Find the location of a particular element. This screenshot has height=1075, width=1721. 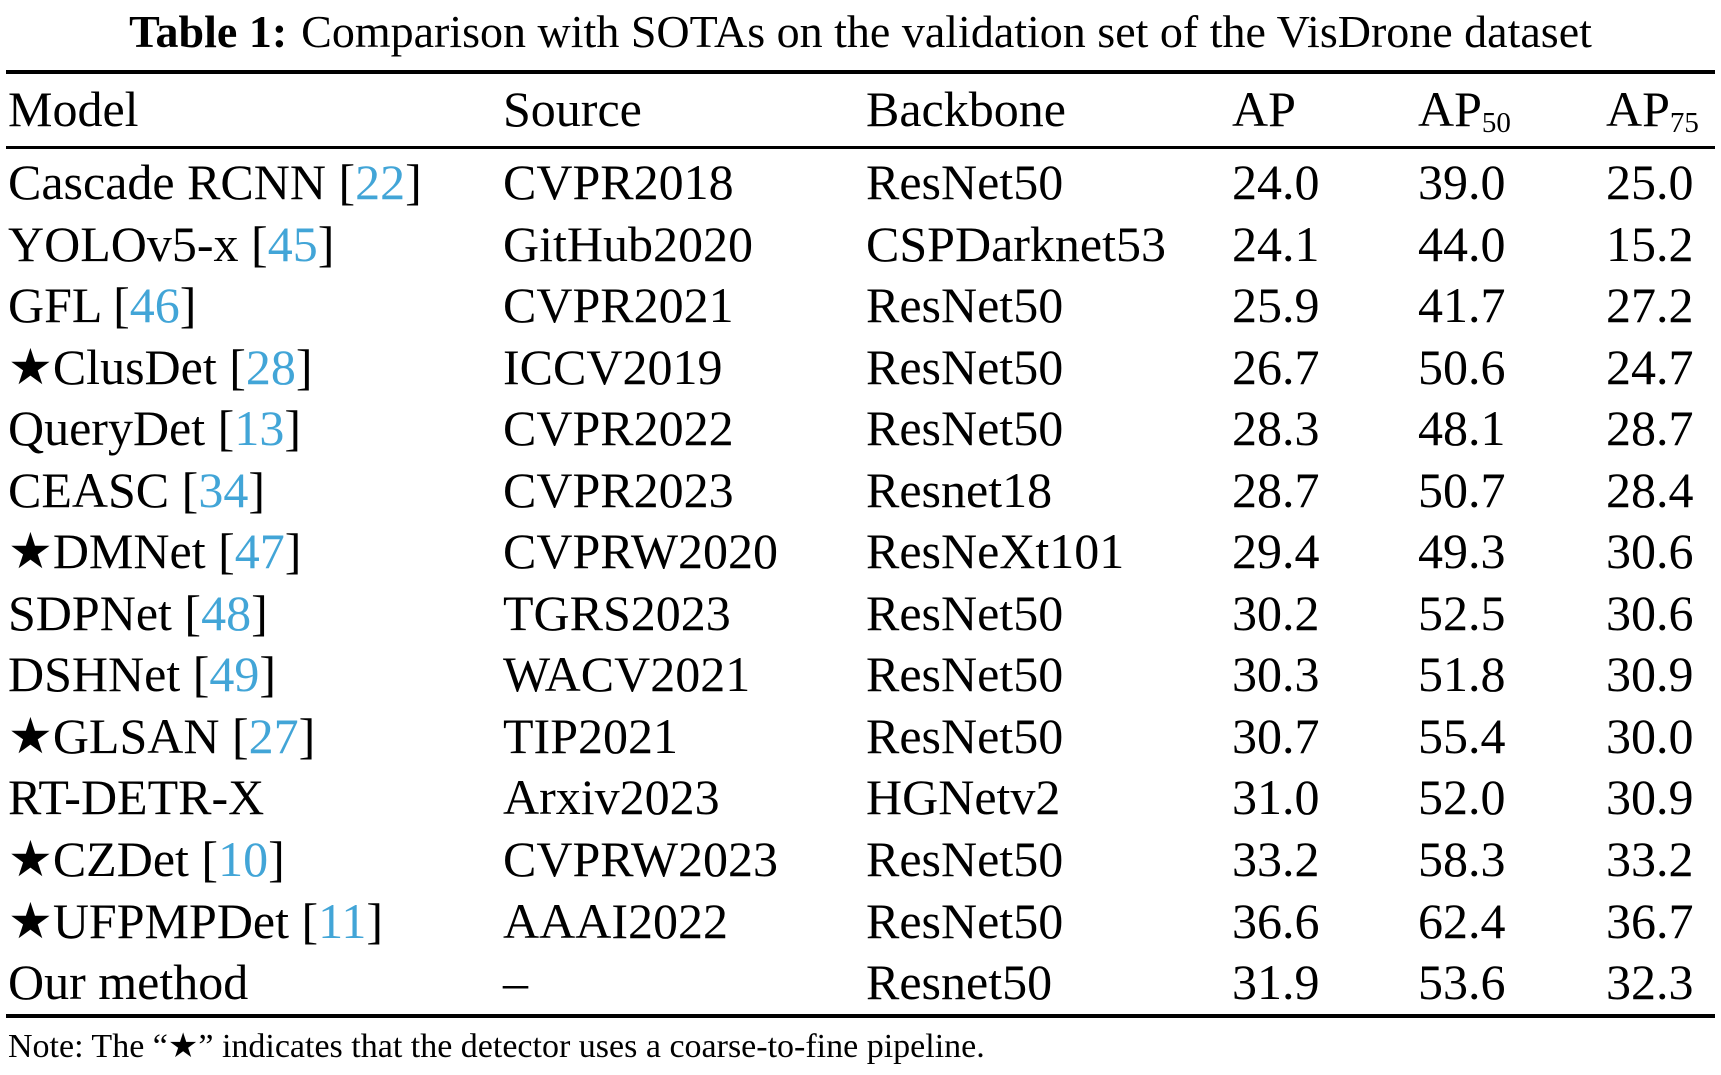

citation-link: 10 is located at coordinates (243, 859).